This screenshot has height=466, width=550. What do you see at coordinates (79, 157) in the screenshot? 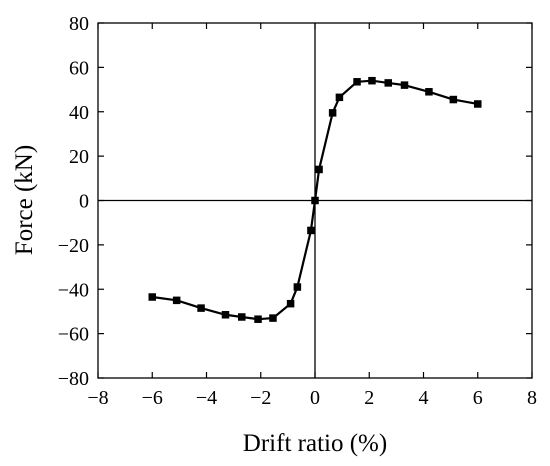
I see `y-tick-label: 20` at bounding box center [79, 157].